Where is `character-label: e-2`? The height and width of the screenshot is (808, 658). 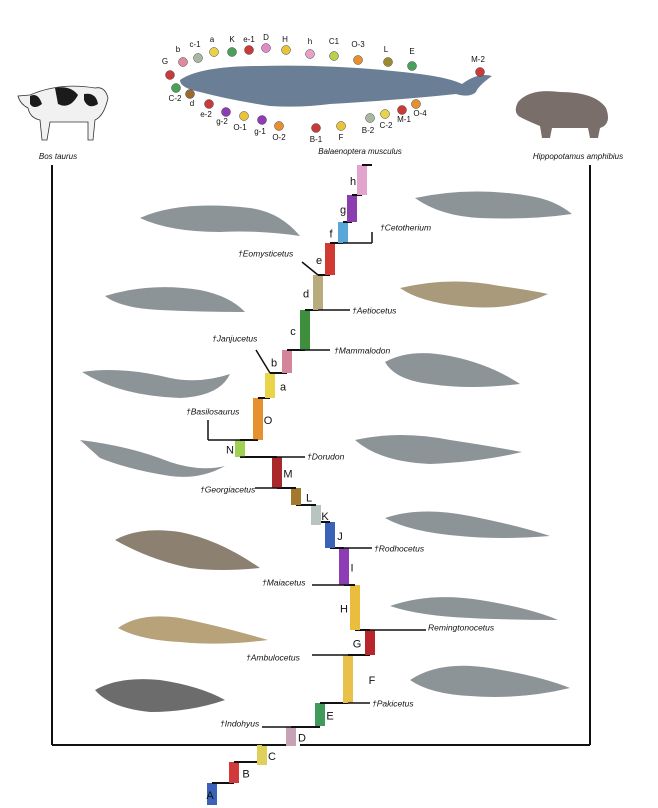 character-label: e-2 is located at coordinates (206, 114).